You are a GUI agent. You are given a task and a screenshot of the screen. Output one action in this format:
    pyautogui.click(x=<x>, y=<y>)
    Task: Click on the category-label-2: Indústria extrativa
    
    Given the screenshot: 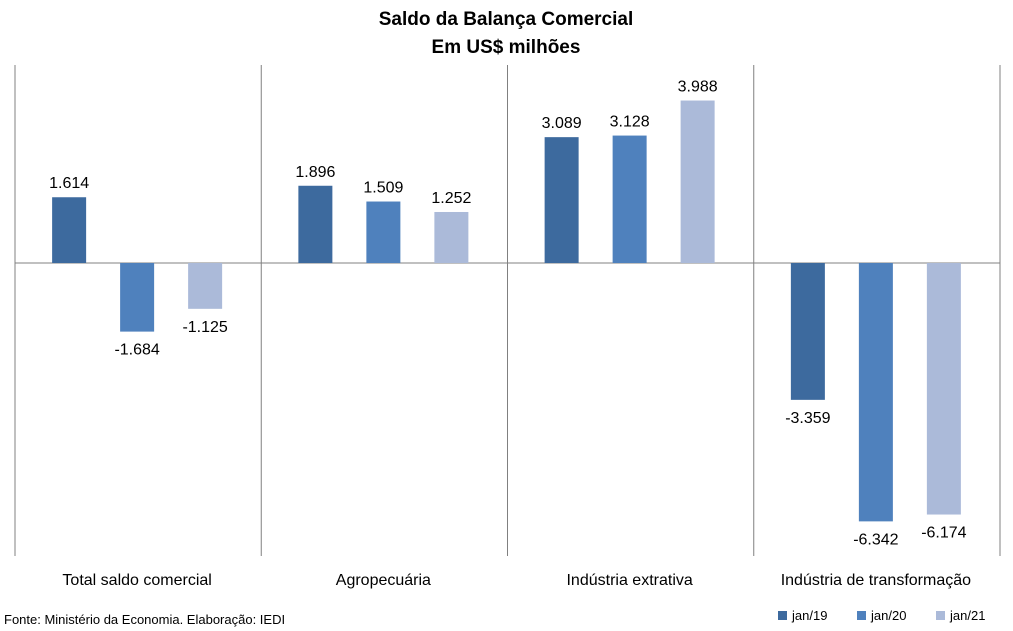 What is the action you would take?
    pyautogui.click(x=629, y=580)
    